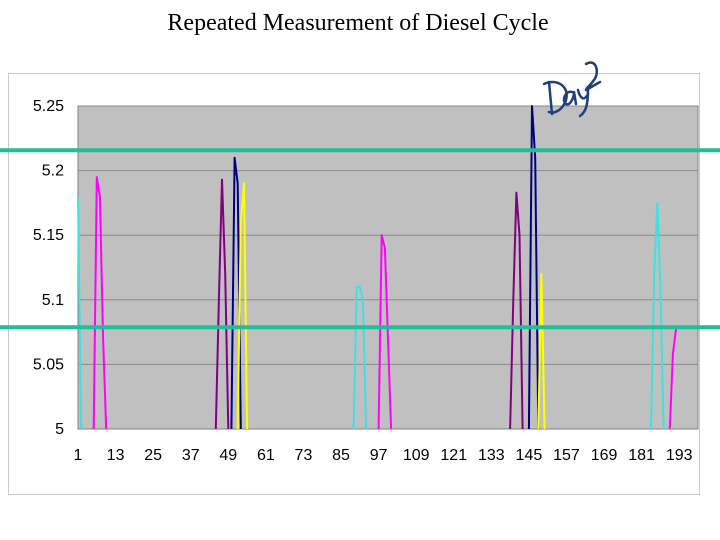 This screenshot has height=540, width=720. Describe the element at coordinates (48, 235) in the screenshot. I see `y-tick-label: 5.15` at that location.